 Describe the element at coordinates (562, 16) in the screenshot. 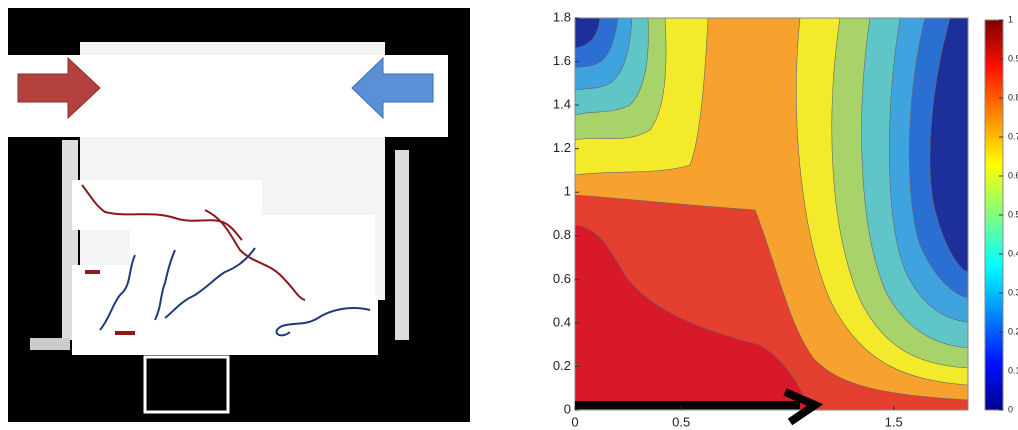

I see `y-tick-label: 1.8` at that location.